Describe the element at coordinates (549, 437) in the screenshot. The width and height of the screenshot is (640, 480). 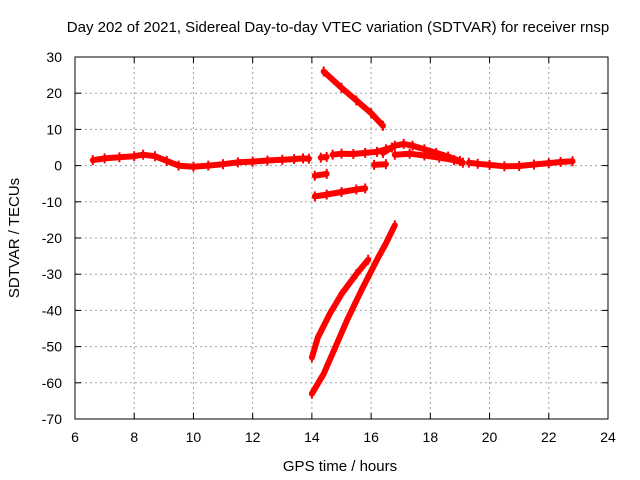
I see `x-tick-label: 22` at that location.